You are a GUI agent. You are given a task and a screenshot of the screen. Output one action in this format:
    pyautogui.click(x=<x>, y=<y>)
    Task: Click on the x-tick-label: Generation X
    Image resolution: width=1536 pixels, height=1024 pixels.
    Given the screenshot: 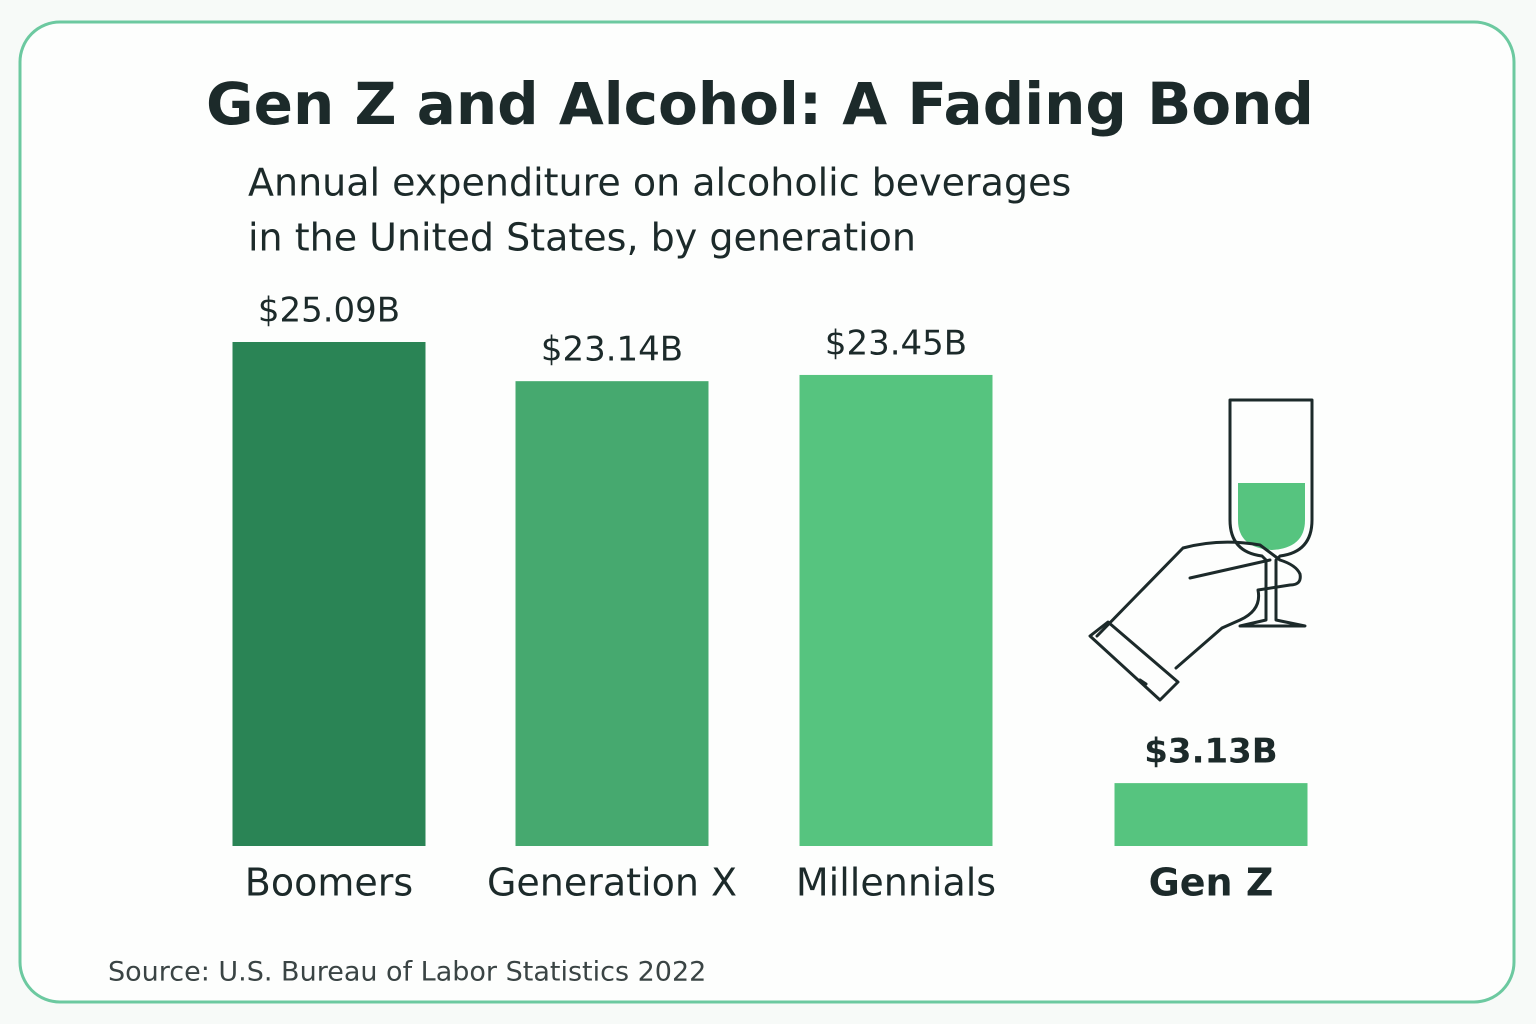 What is the action you would take?
    pyautogui.click(x=612, y=883)
    